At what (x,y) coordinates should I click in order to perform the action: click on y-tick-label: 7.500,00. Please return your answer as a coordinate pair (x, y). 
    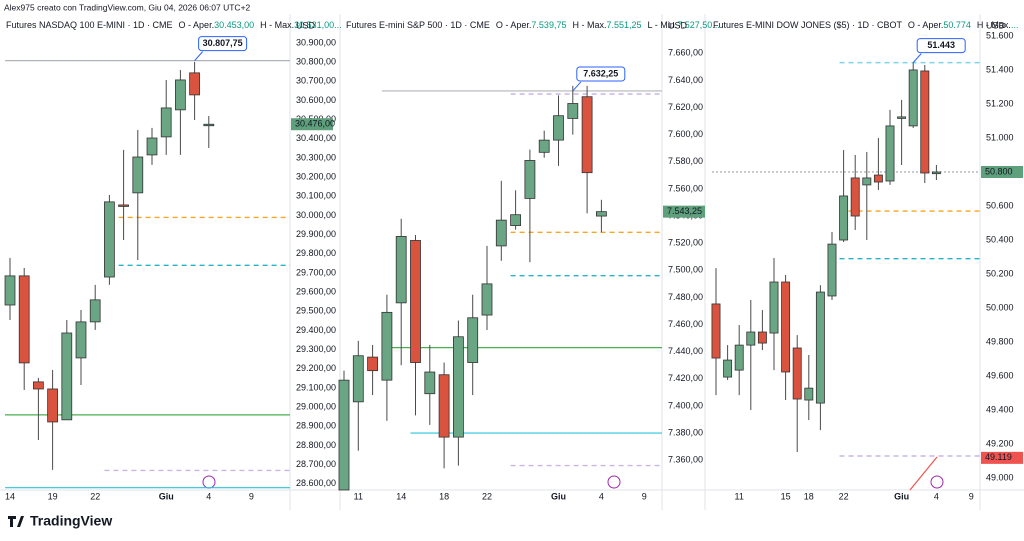
    Looking at the image, I should click on (685, 270).